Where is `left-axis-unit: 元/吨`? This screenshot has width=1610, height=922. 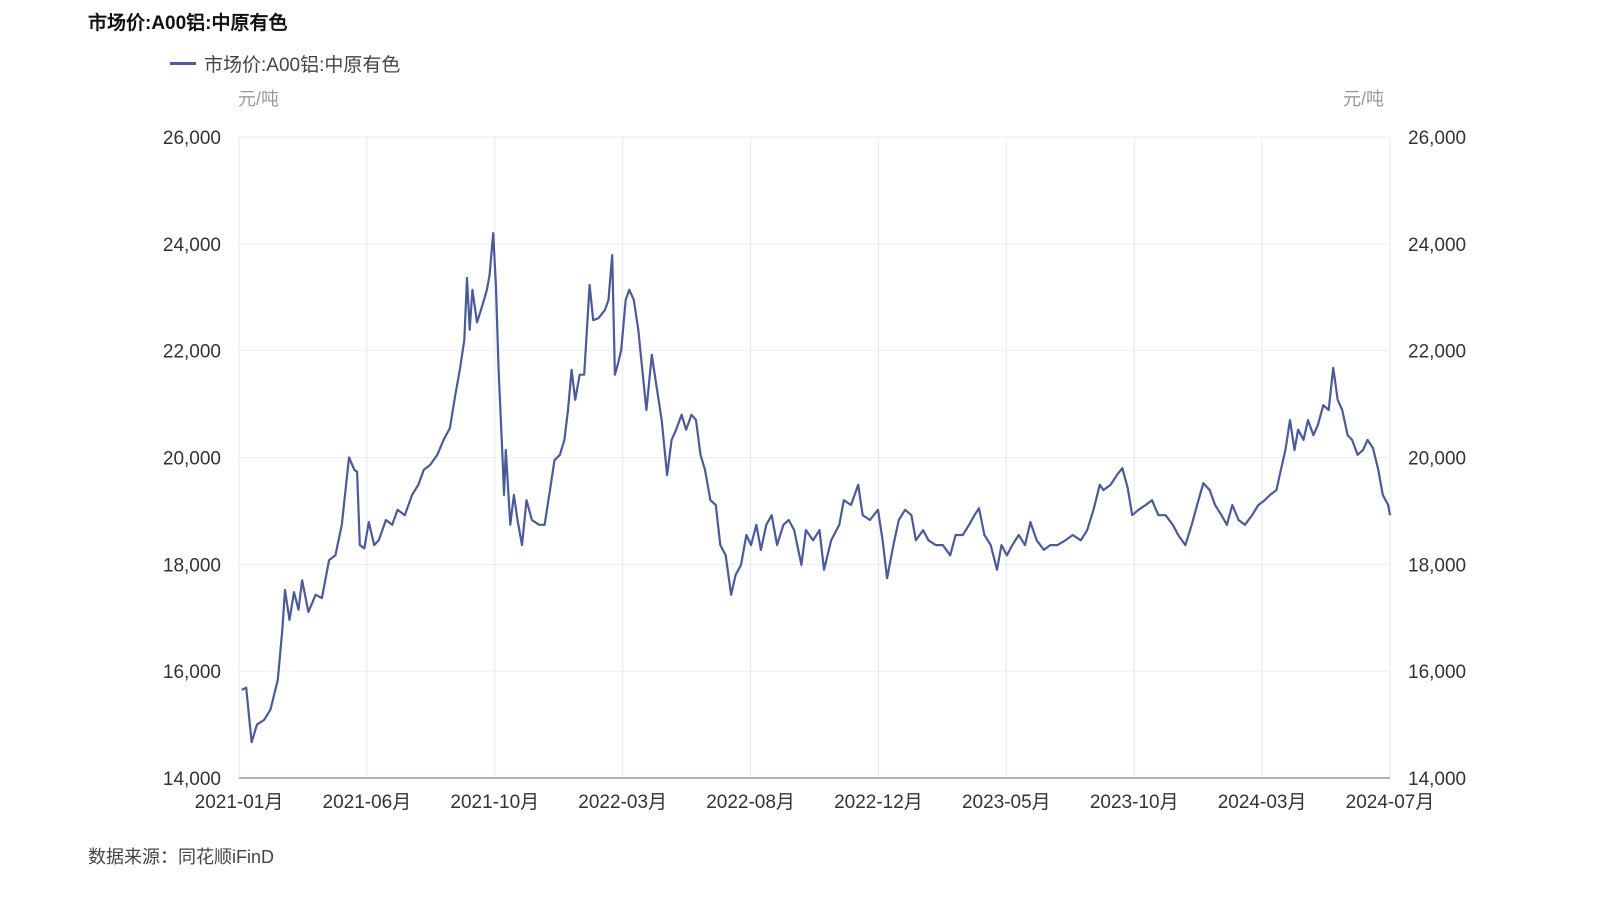
left-axis-unit: 元/吨 is located at coordinates (259, 99).